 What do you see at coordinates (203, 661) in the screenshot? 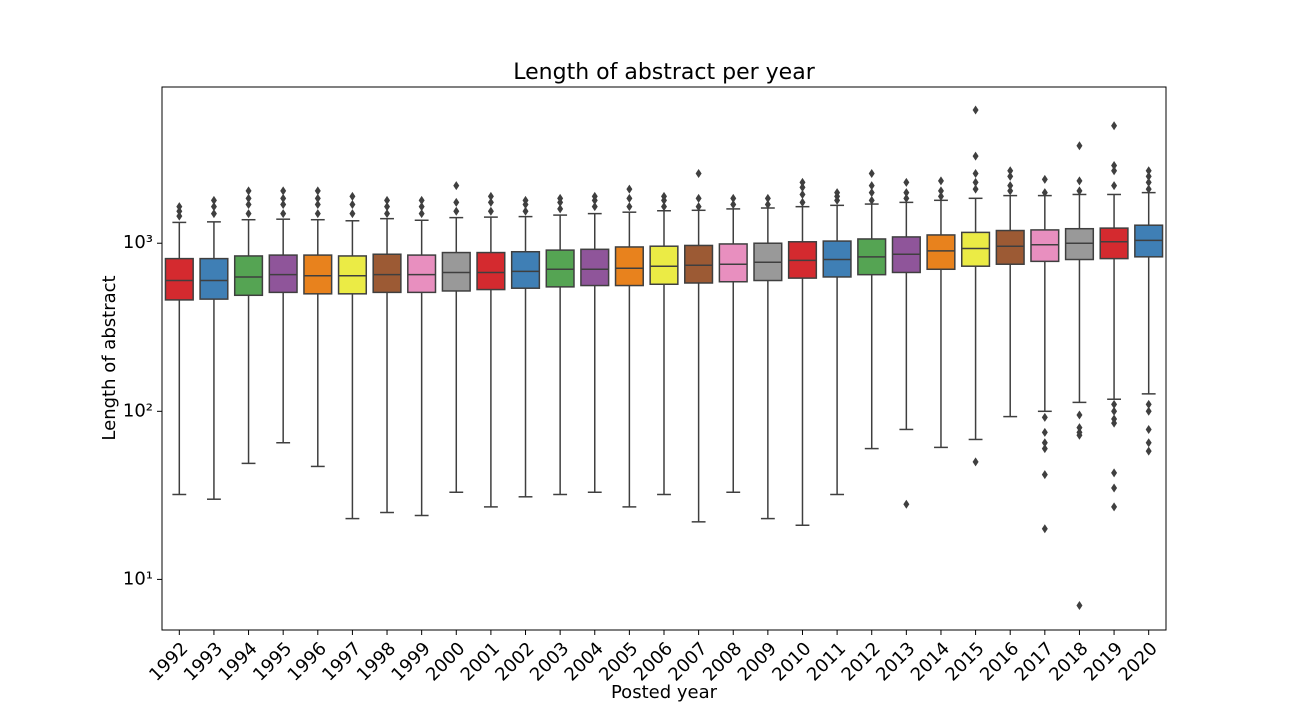
I see `x-tick-label: 1993` at bounding box center [203, 661].